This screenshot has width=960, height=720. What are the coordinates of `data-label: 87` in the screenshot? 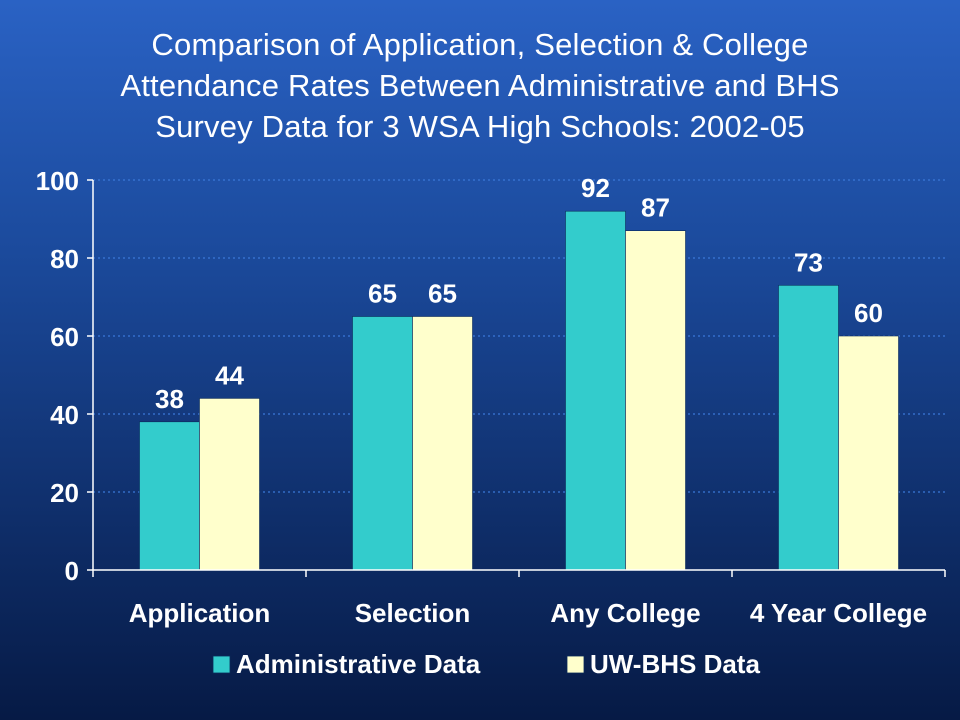 It's located at (655, 208).